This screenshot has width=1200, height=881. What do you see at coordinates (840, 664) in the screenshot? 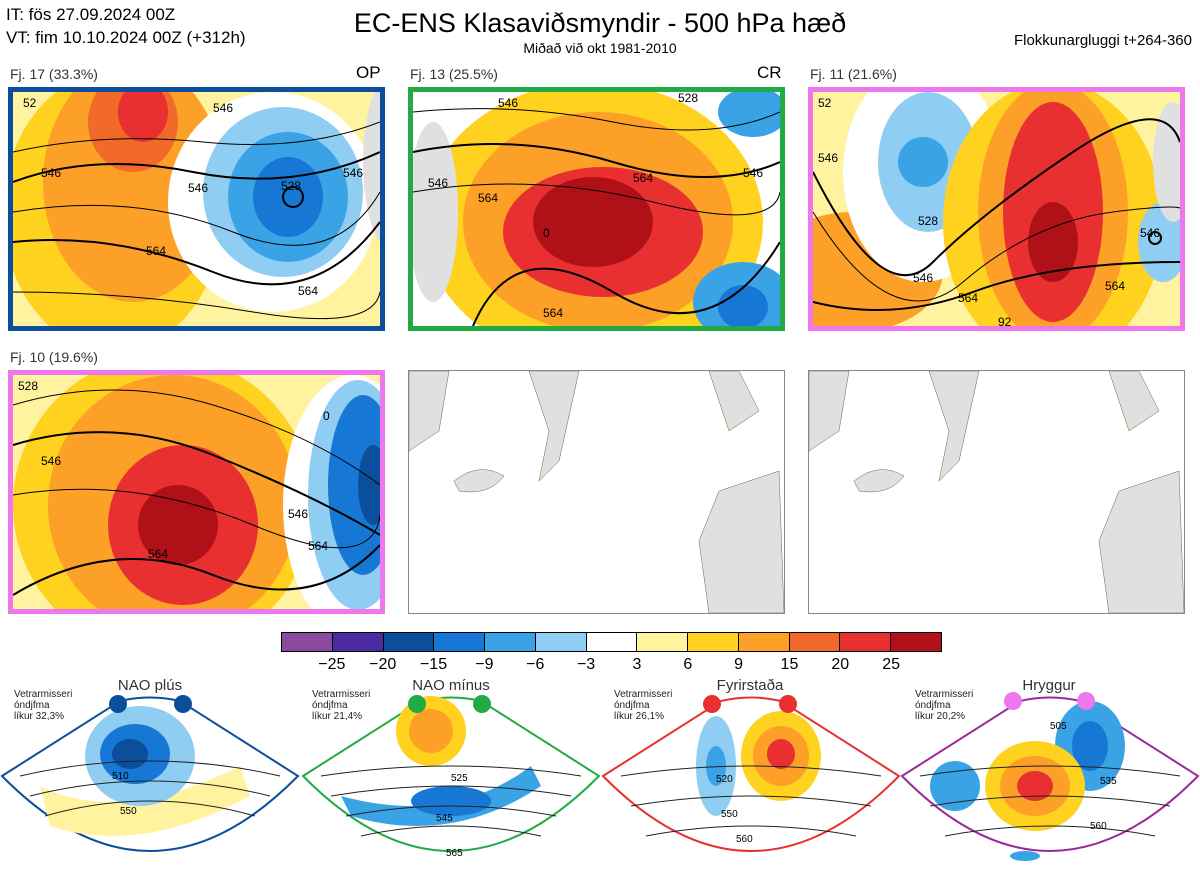
I see `colorbar-tick-label: 20` at bounding box center [840, 664].